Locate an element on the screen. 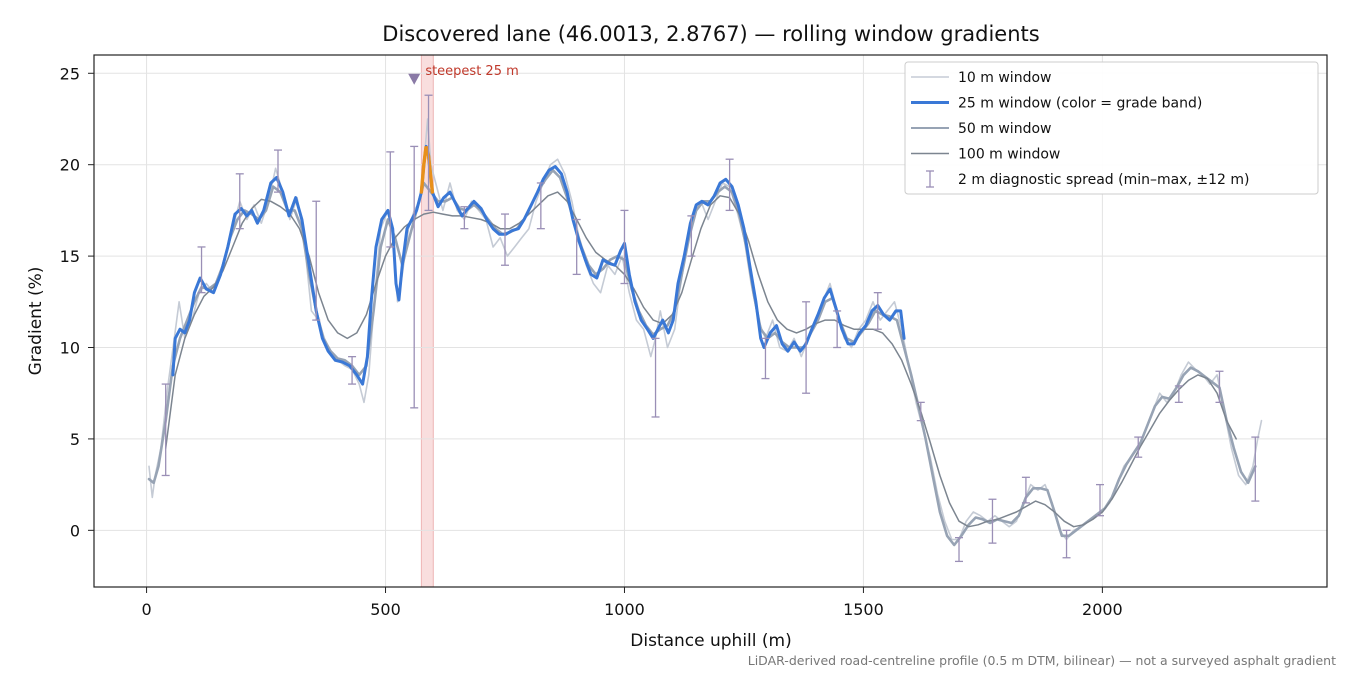  steepest-band is located at coordinates (427, 321).